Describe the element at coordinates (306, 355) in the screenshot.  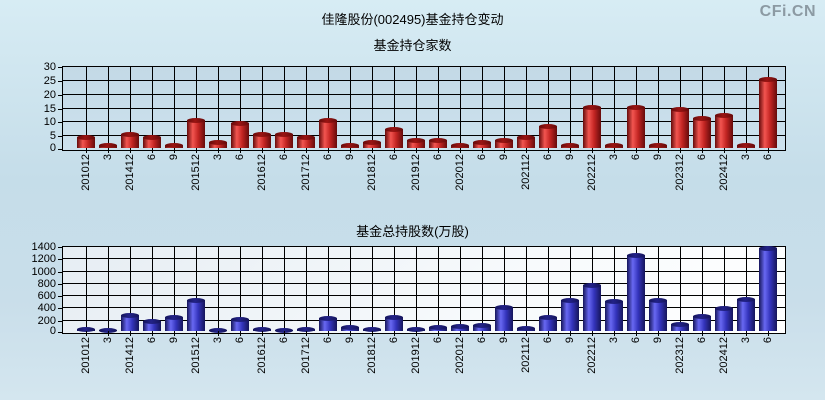
I see `x-axis-tick-label: 201712` at that location.